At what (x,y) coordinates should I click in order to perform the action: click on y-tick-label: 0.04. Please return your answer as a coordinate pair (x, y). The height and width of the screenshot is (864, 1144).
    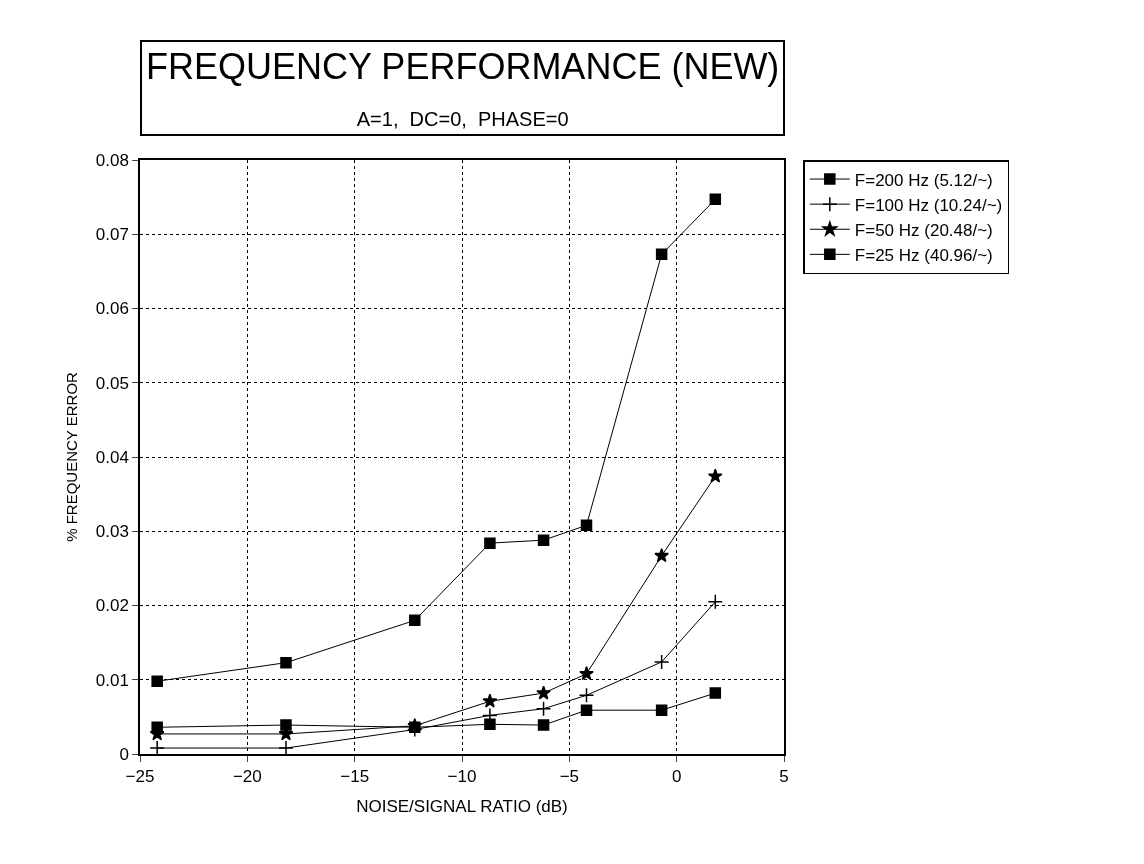
    Looking at the image, I should click on (112, 457).